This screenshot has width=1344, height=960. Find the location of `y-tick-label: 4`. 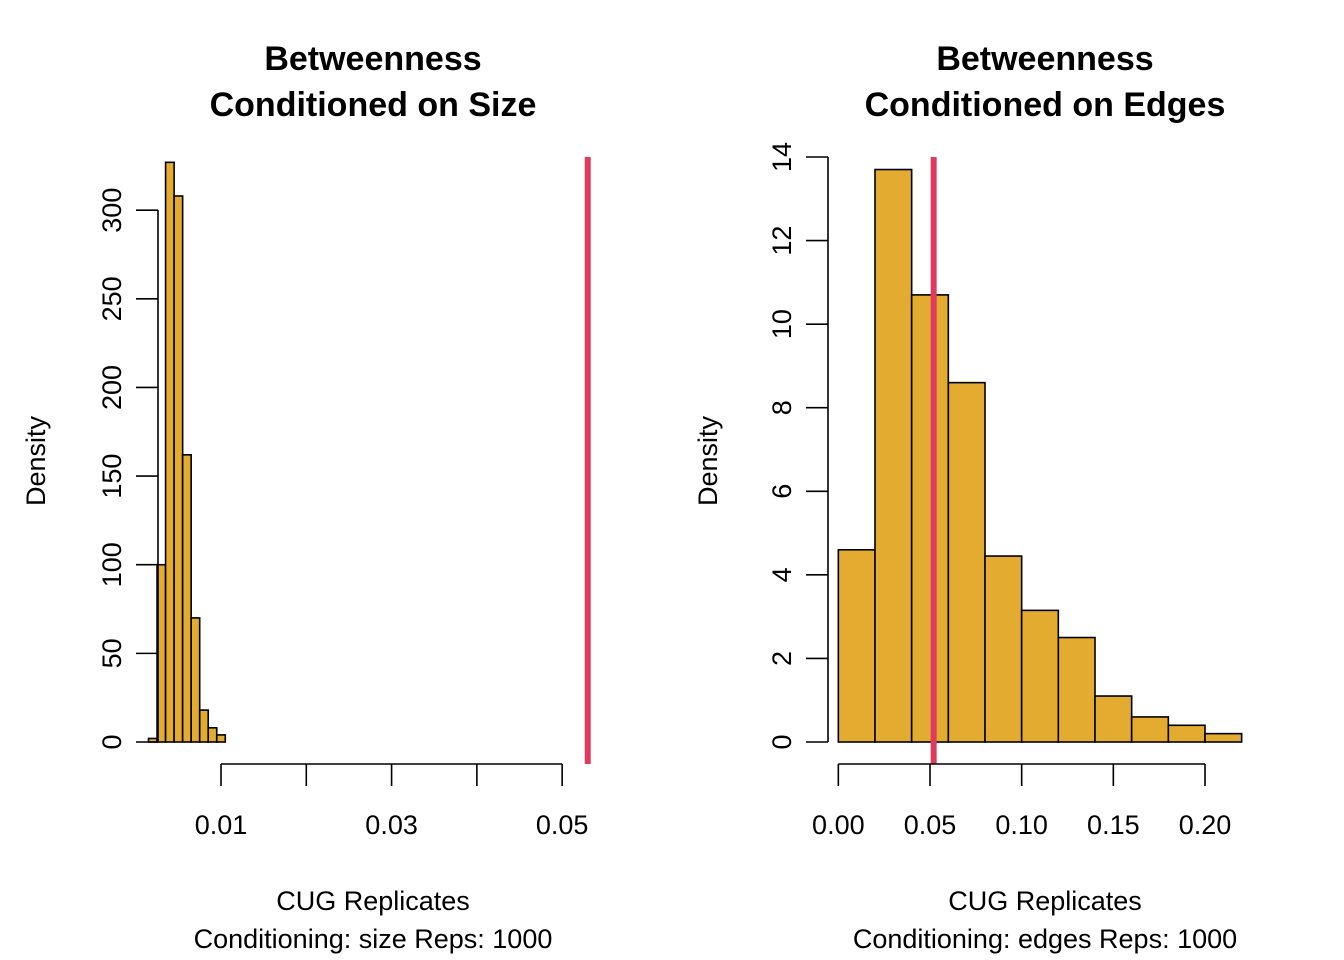

y-tick-label: 4 is located at coordinates (782, 574).